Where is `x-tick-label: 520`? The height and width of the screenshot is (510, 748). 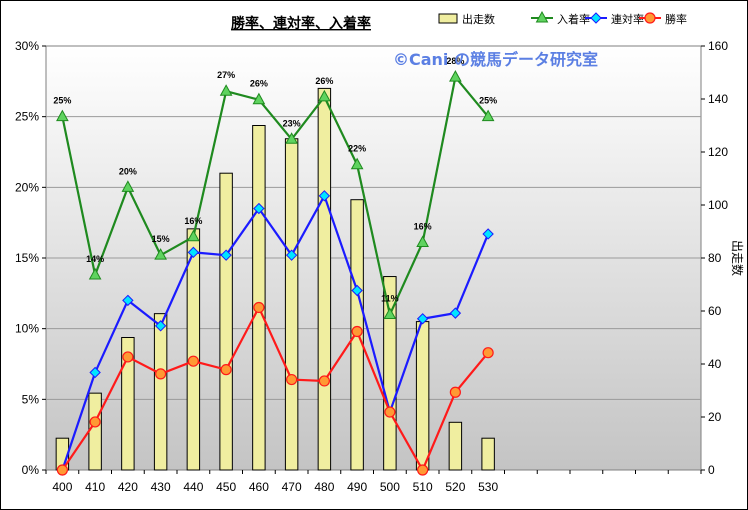
x-tick-label: 520 is located at coordinates (455, 487).